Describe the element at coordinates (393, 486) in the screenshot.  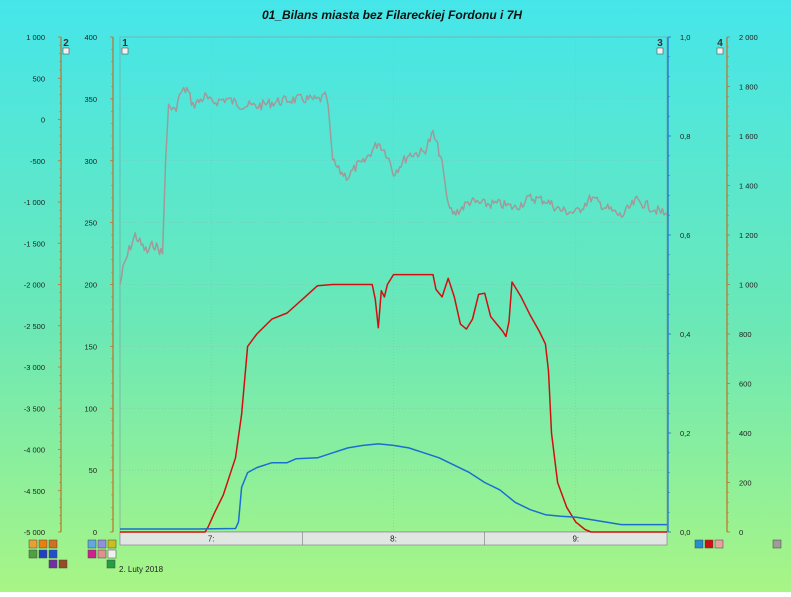
I see `series-line-blue` at that location.